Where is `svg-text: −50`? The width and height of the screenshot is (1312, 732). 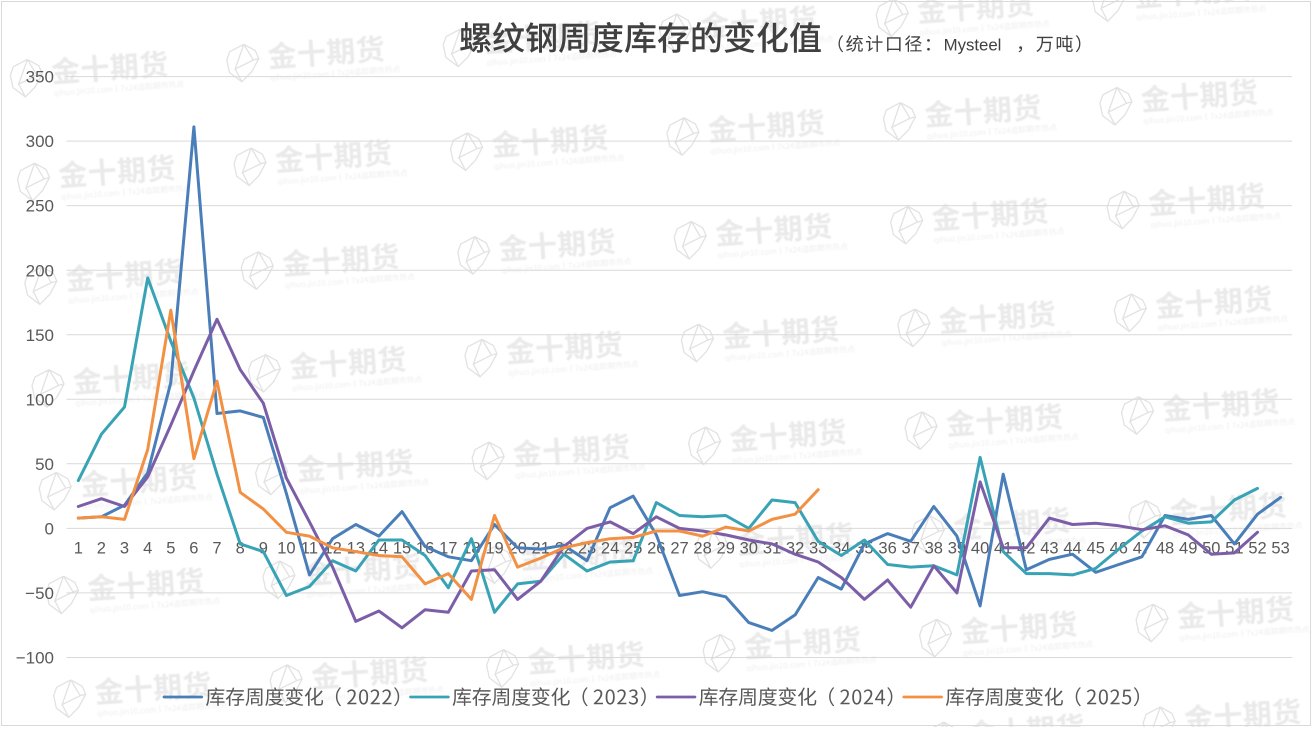 svg-text: −50 is located at coordinates (39, 593).